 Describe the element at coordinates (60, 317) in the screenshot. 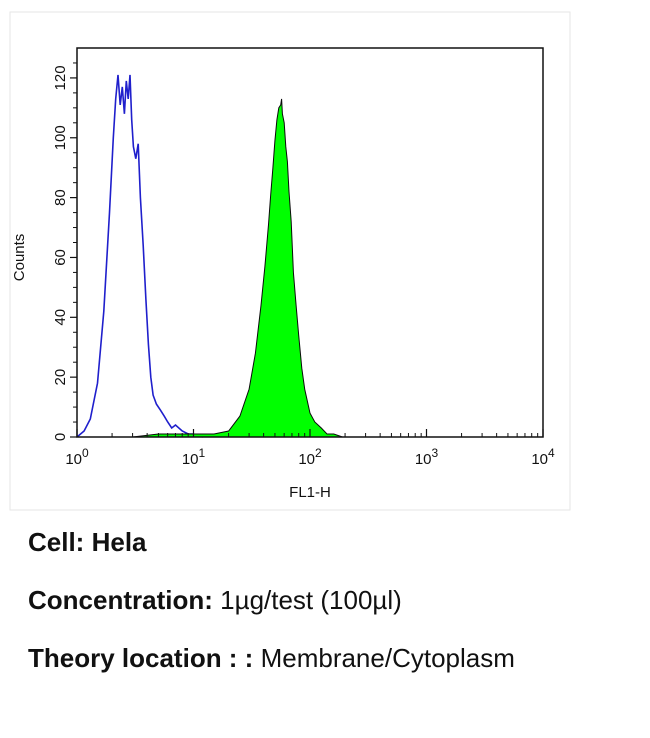

I see `y-tick-label: 40` at that location.